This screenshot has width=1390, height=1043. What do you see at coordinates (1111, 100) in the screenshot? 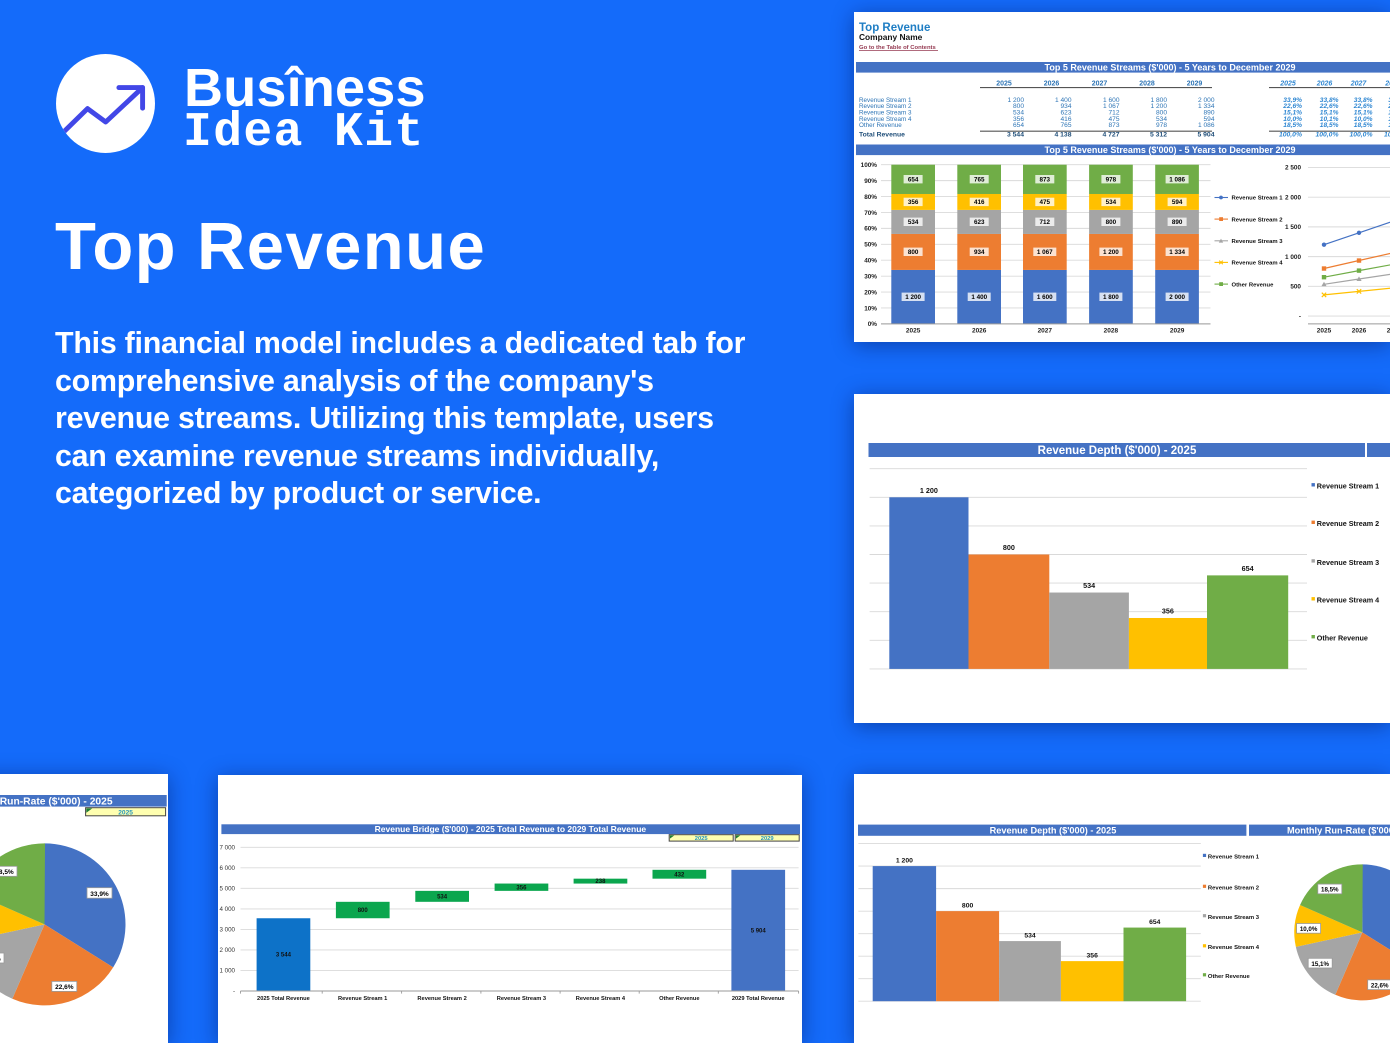
I see `svg-text: 1 600` at bounding box center [1111, 100].